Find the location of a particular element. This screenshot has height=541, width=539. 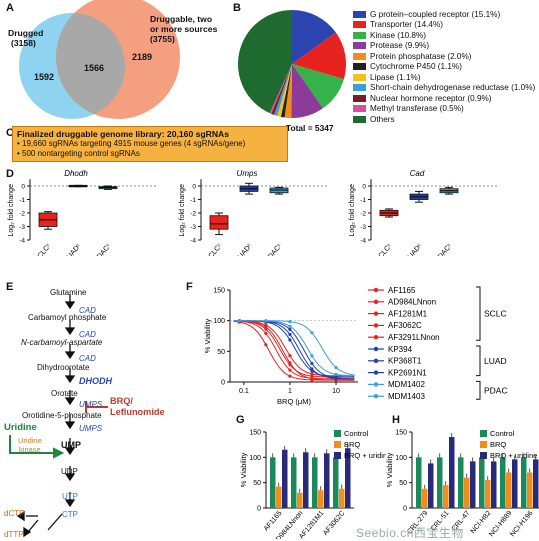

cad-enzyme-1: CAD is located at coordinates (87, 310).